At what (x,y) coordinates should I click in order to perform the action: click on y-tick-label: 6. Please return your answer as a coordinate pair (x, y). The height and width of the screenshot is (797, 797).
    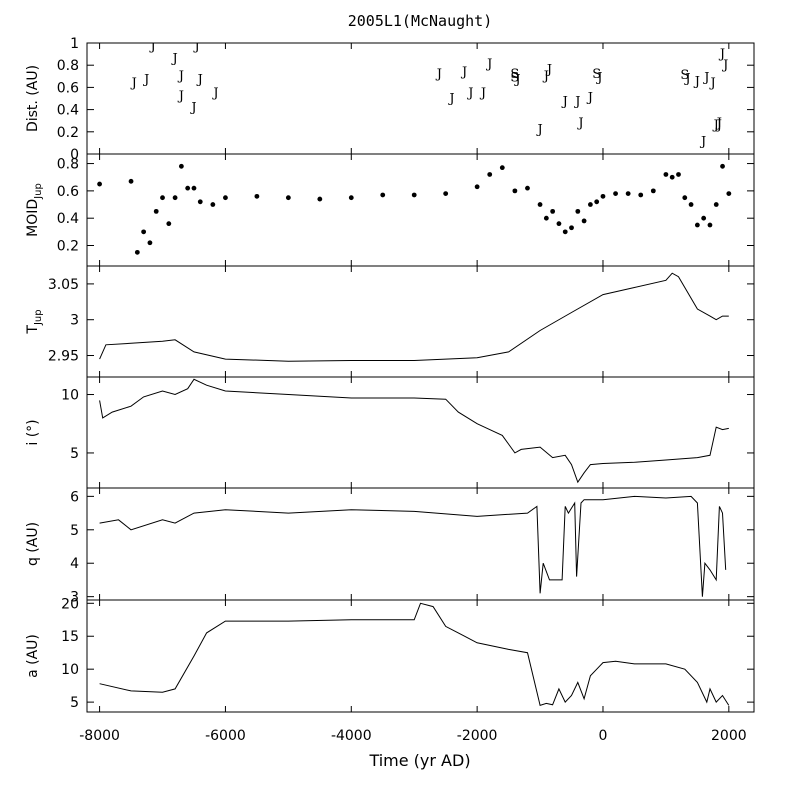
    Looking at the image, I should click on (74, 497).